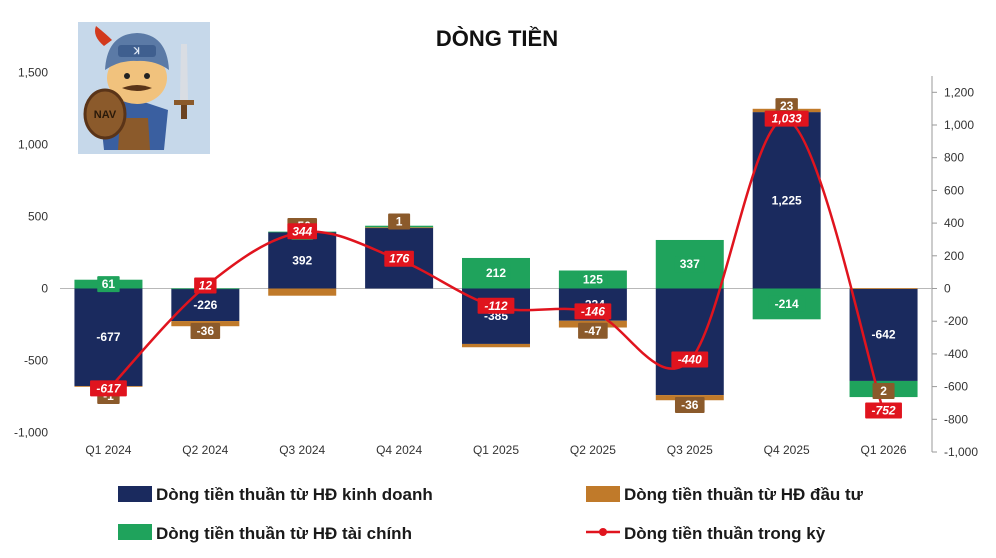  What do you see at coordinates (136, 51) in the screenshot?
I see `svg-text: ꓘ` at bounding box center [136, 51].